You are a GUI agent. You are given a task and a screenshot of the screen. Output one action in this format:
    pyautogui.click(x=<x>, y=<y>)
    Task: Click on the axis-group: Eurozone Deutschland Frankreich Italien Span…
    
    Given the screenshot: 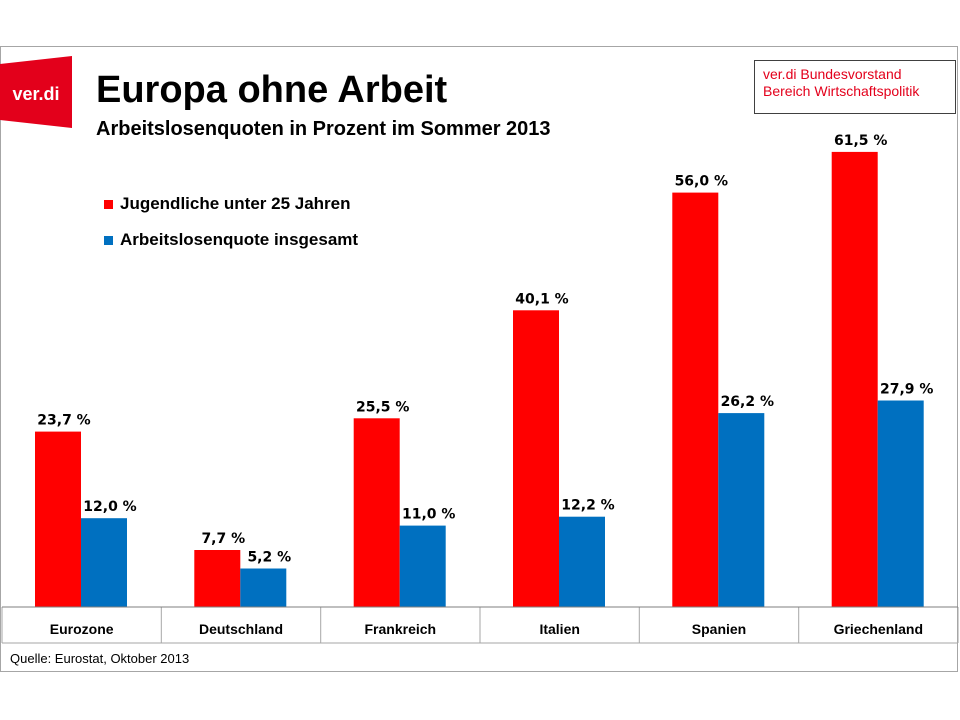 What is the action you would take?
    pyautogui.click(x=480, y=625)
    